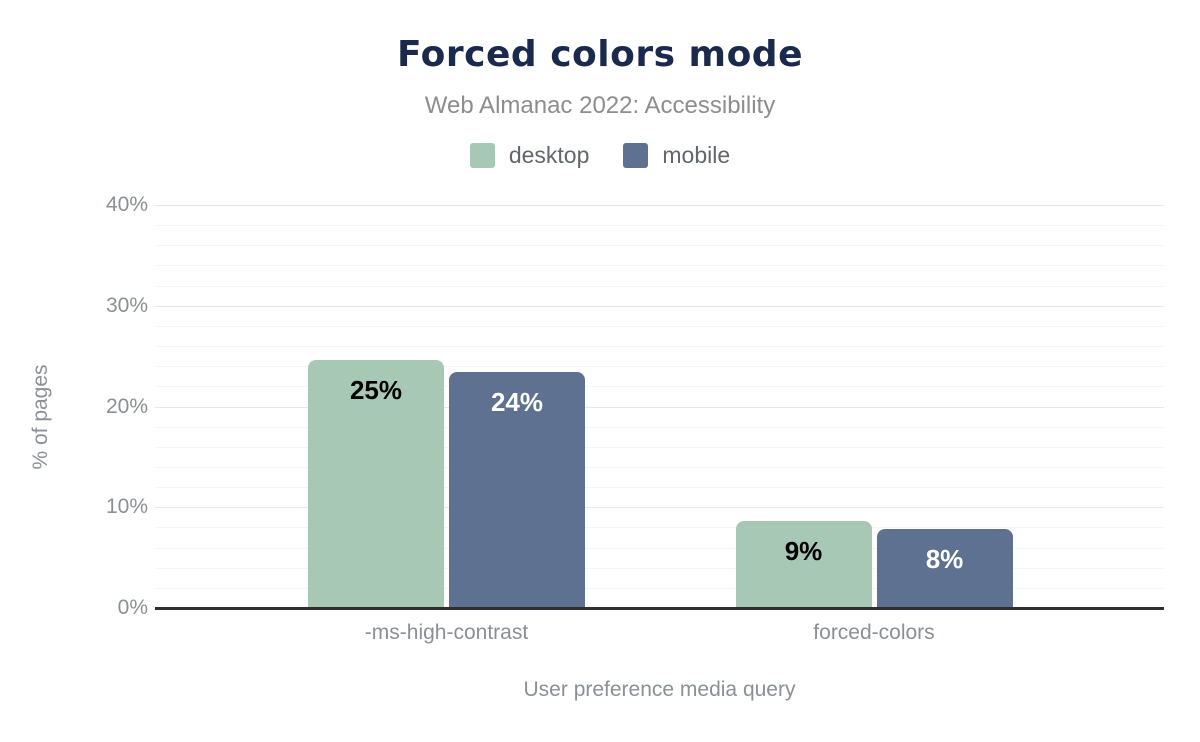 The height and width of the screenshot is (742, 1200). What do you see at coordinates (517, 490) in the screenshot?
I see `bar-mobile--ms-high-contrast: 24%` at bounding box center [517, 490].